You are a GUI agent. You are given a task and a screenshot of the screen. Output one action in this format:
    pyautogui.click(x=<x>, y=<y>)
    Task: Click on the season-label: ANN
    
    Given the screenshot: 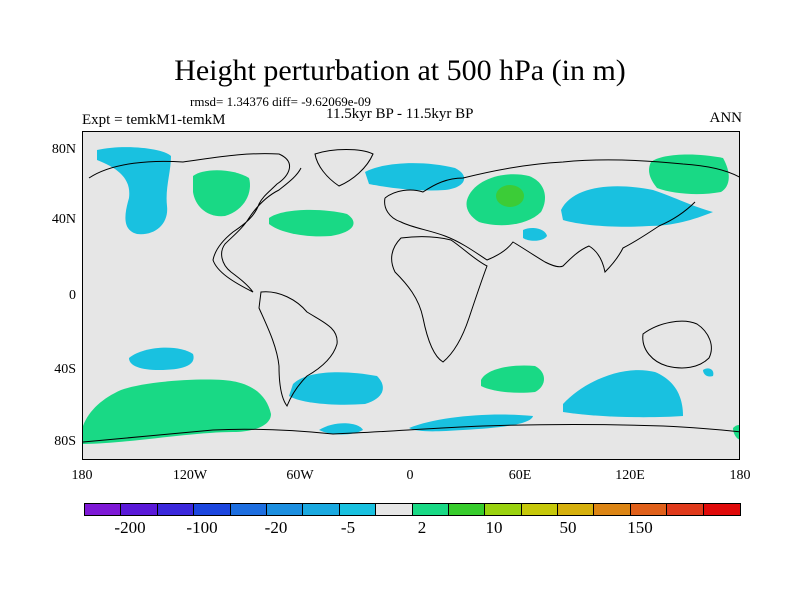 What is the action you would take?
    pyautogui.click(x=726, y=118)
    